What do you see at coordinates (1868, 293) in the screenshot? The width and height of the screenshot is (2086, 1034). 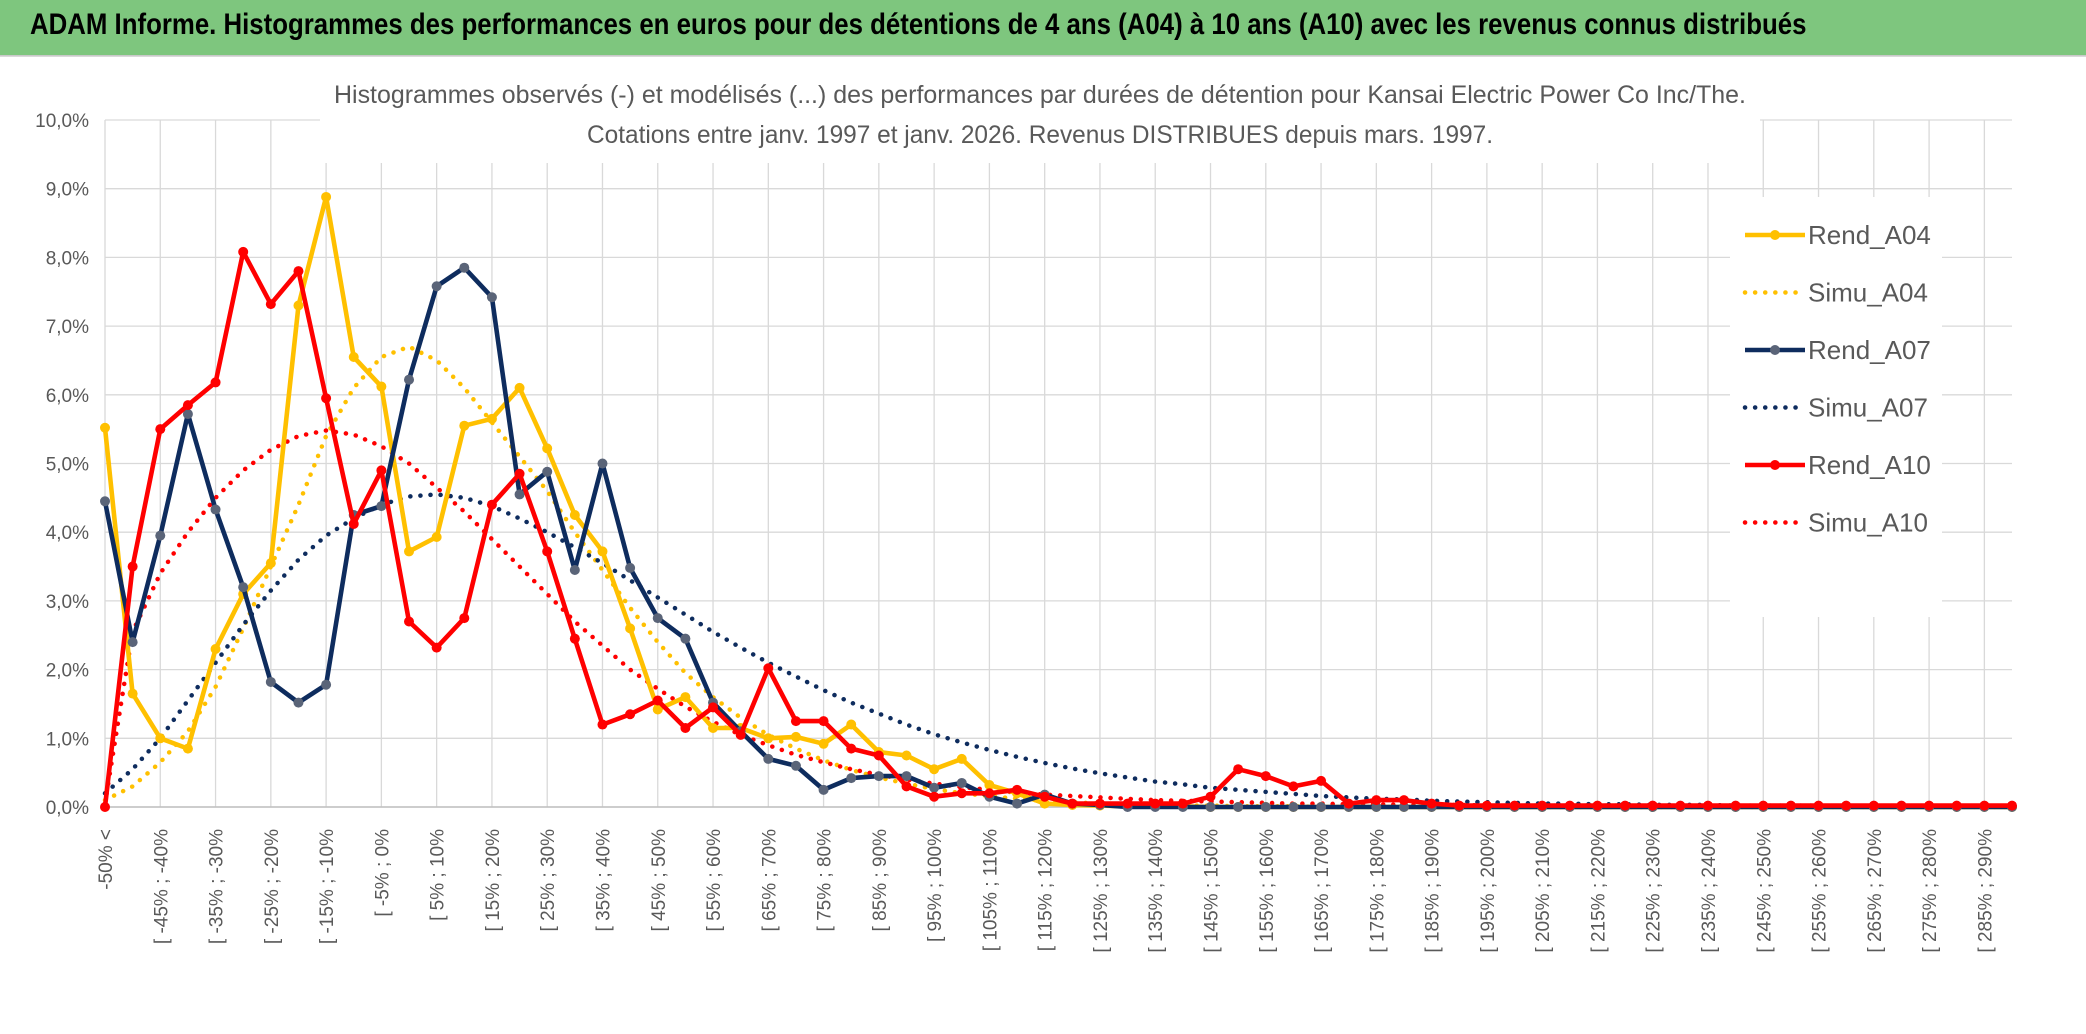 I see `legend-label: Simu_A04` at bounding box center [1868, 293].